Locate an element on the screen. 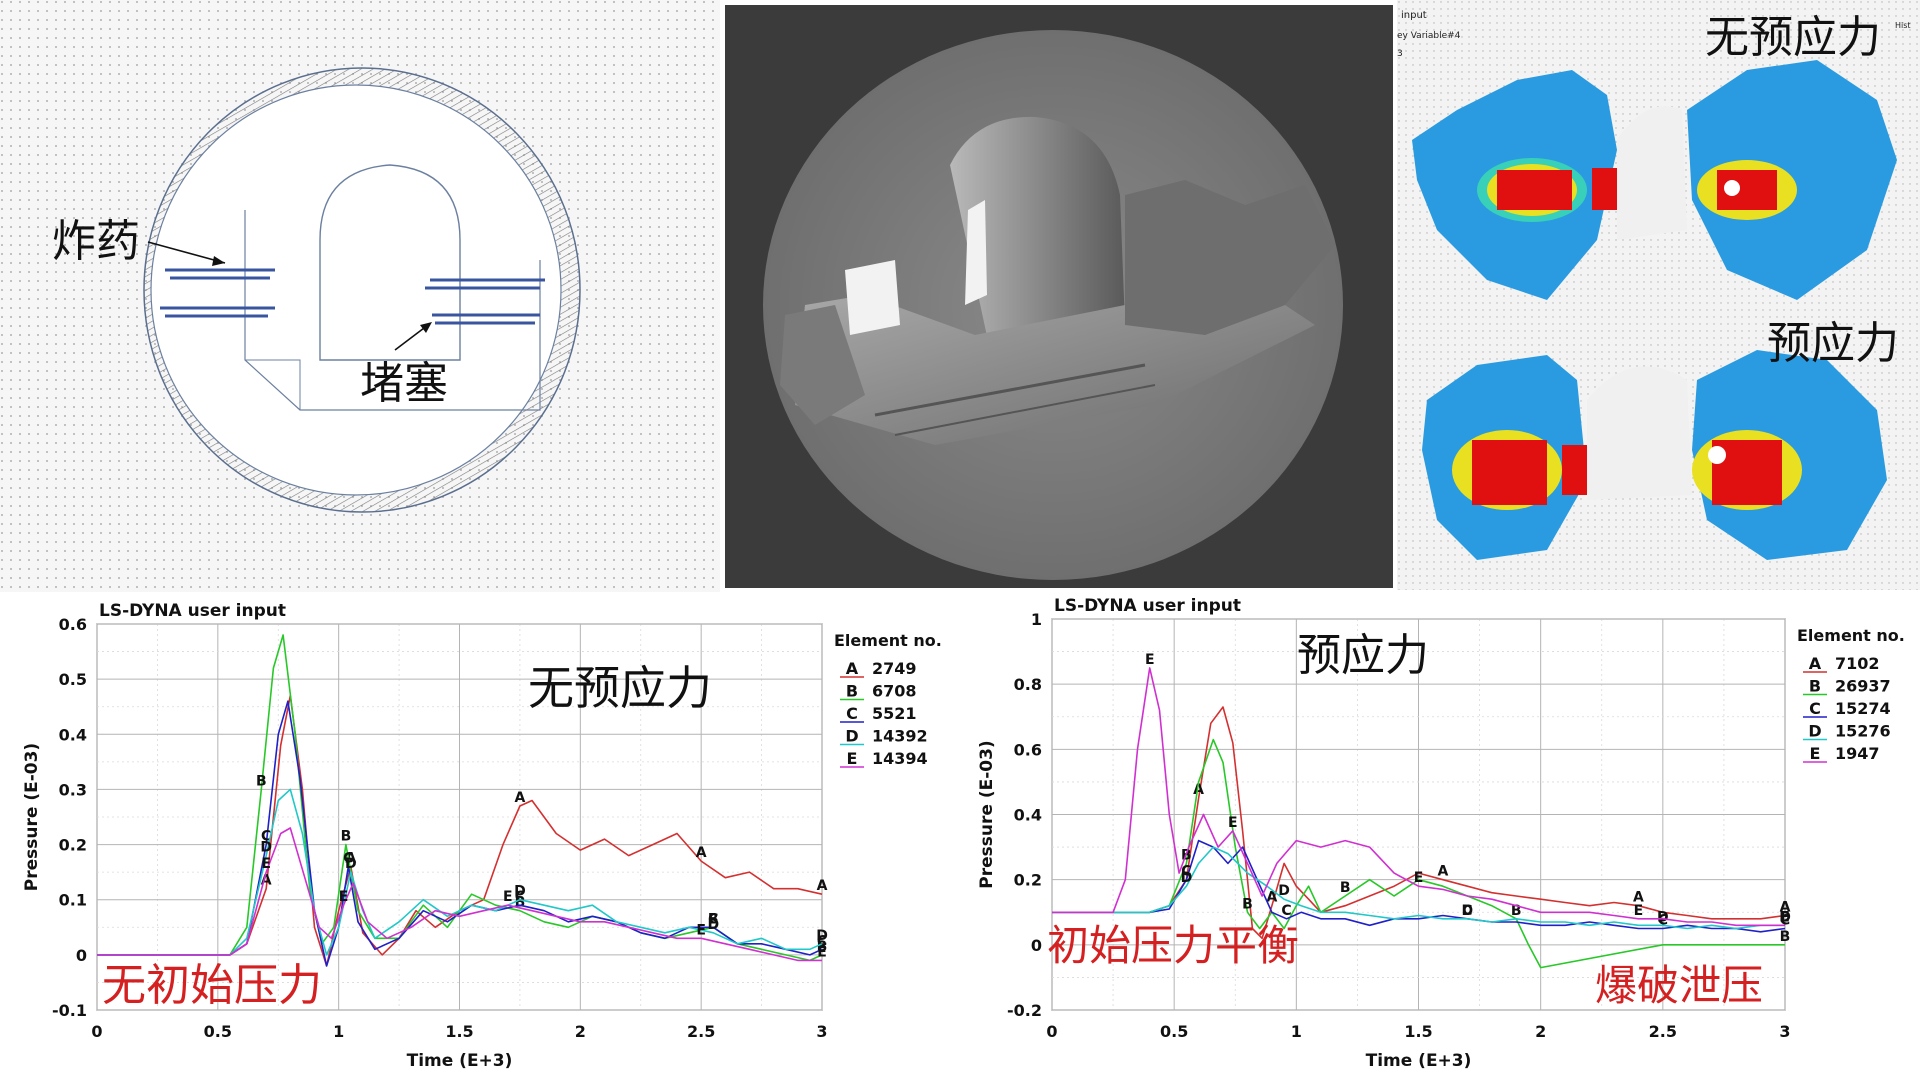  y-tick-label: -0.2 is located at coordinates (1024, 1010).